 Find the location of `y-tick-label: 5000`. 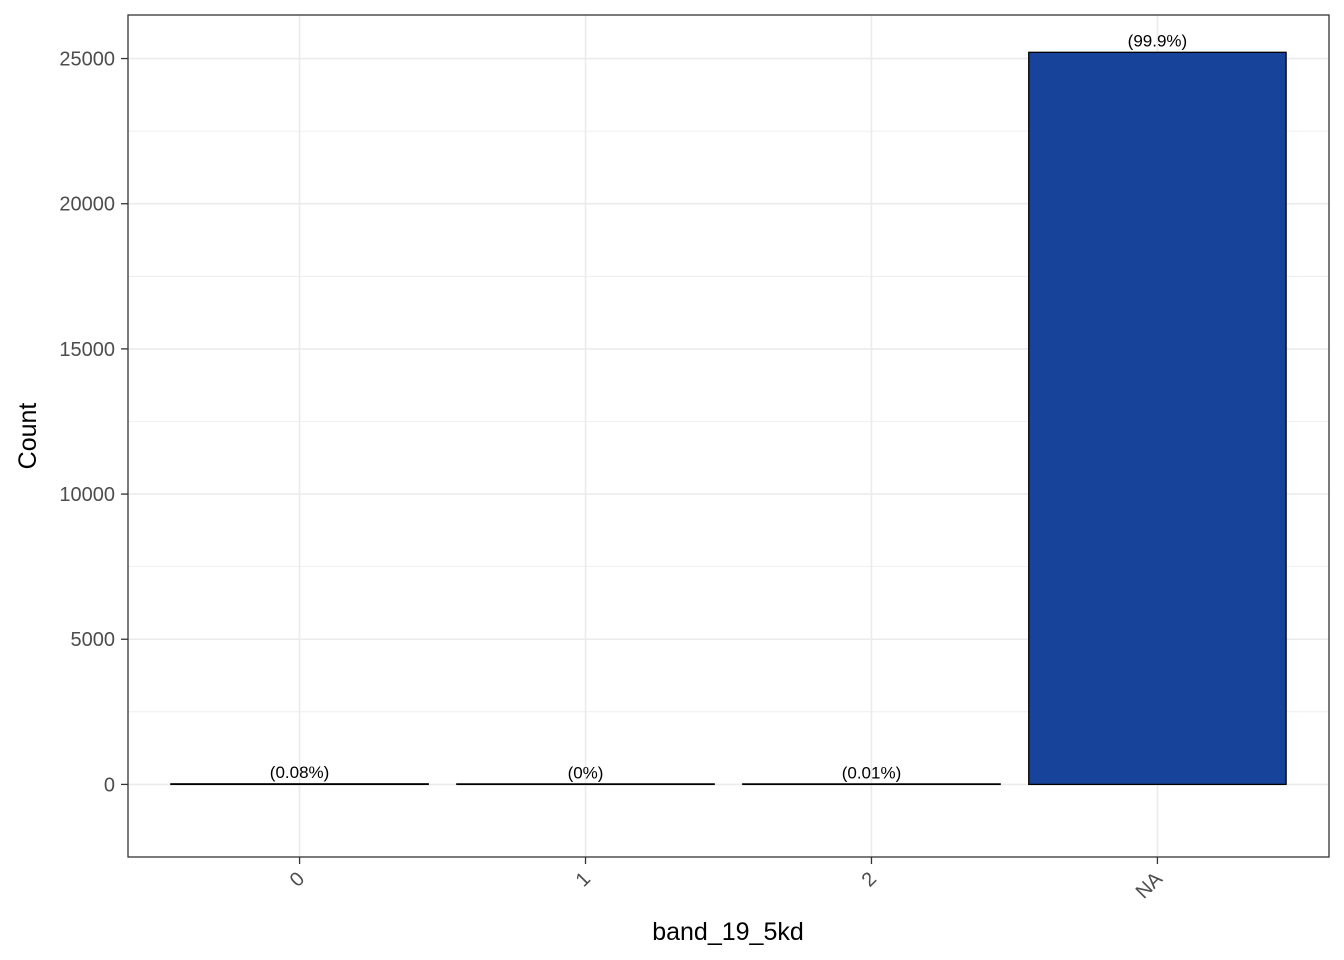

y-tick-label: 5000 is located at coordinates (93, 640).